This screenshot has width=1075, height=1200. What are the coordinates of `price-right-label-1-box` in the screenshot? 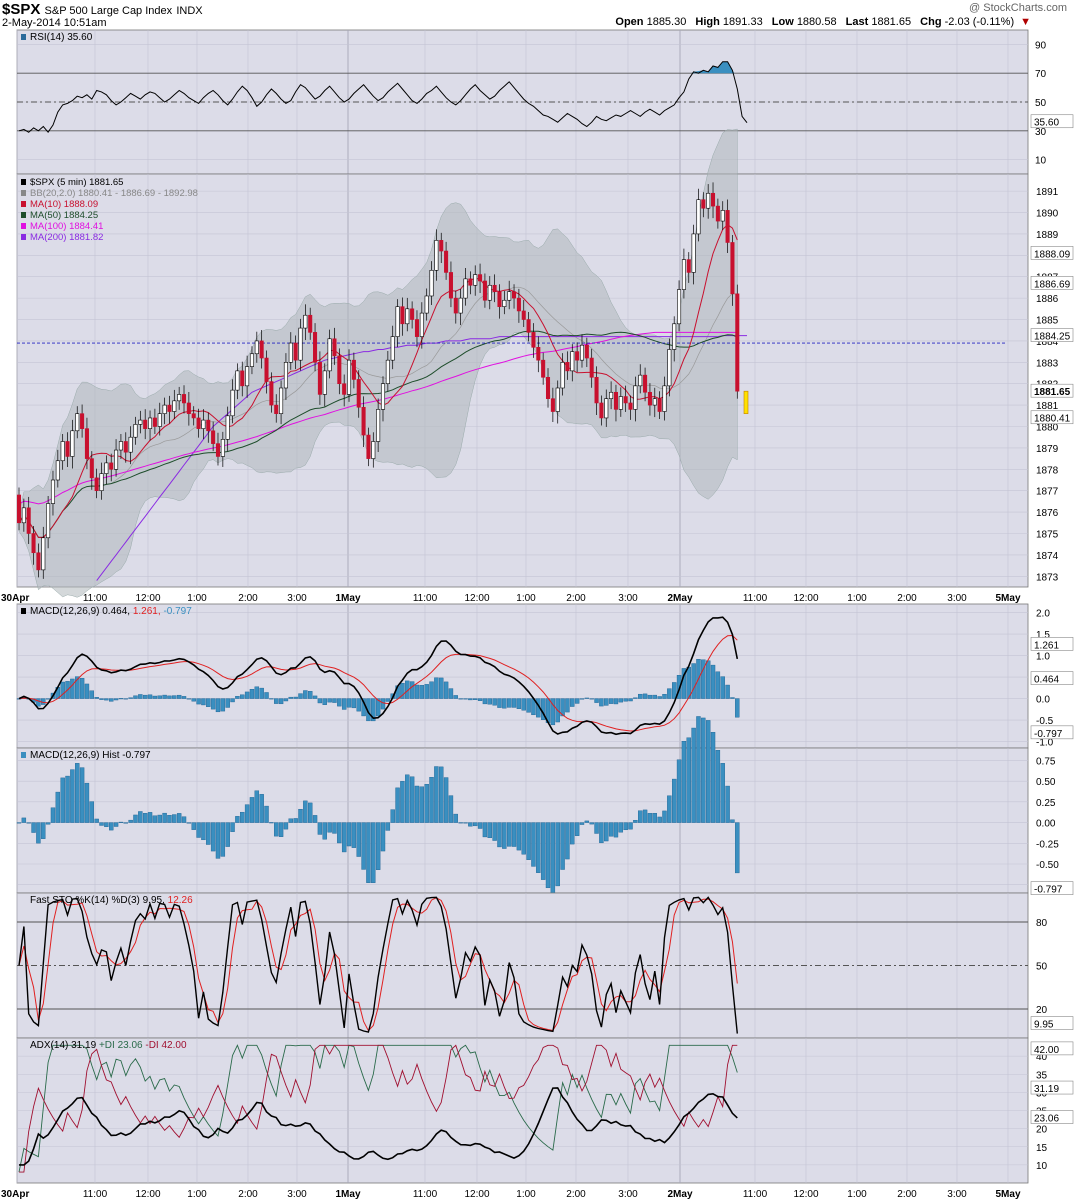 It's located at (1052, 283).